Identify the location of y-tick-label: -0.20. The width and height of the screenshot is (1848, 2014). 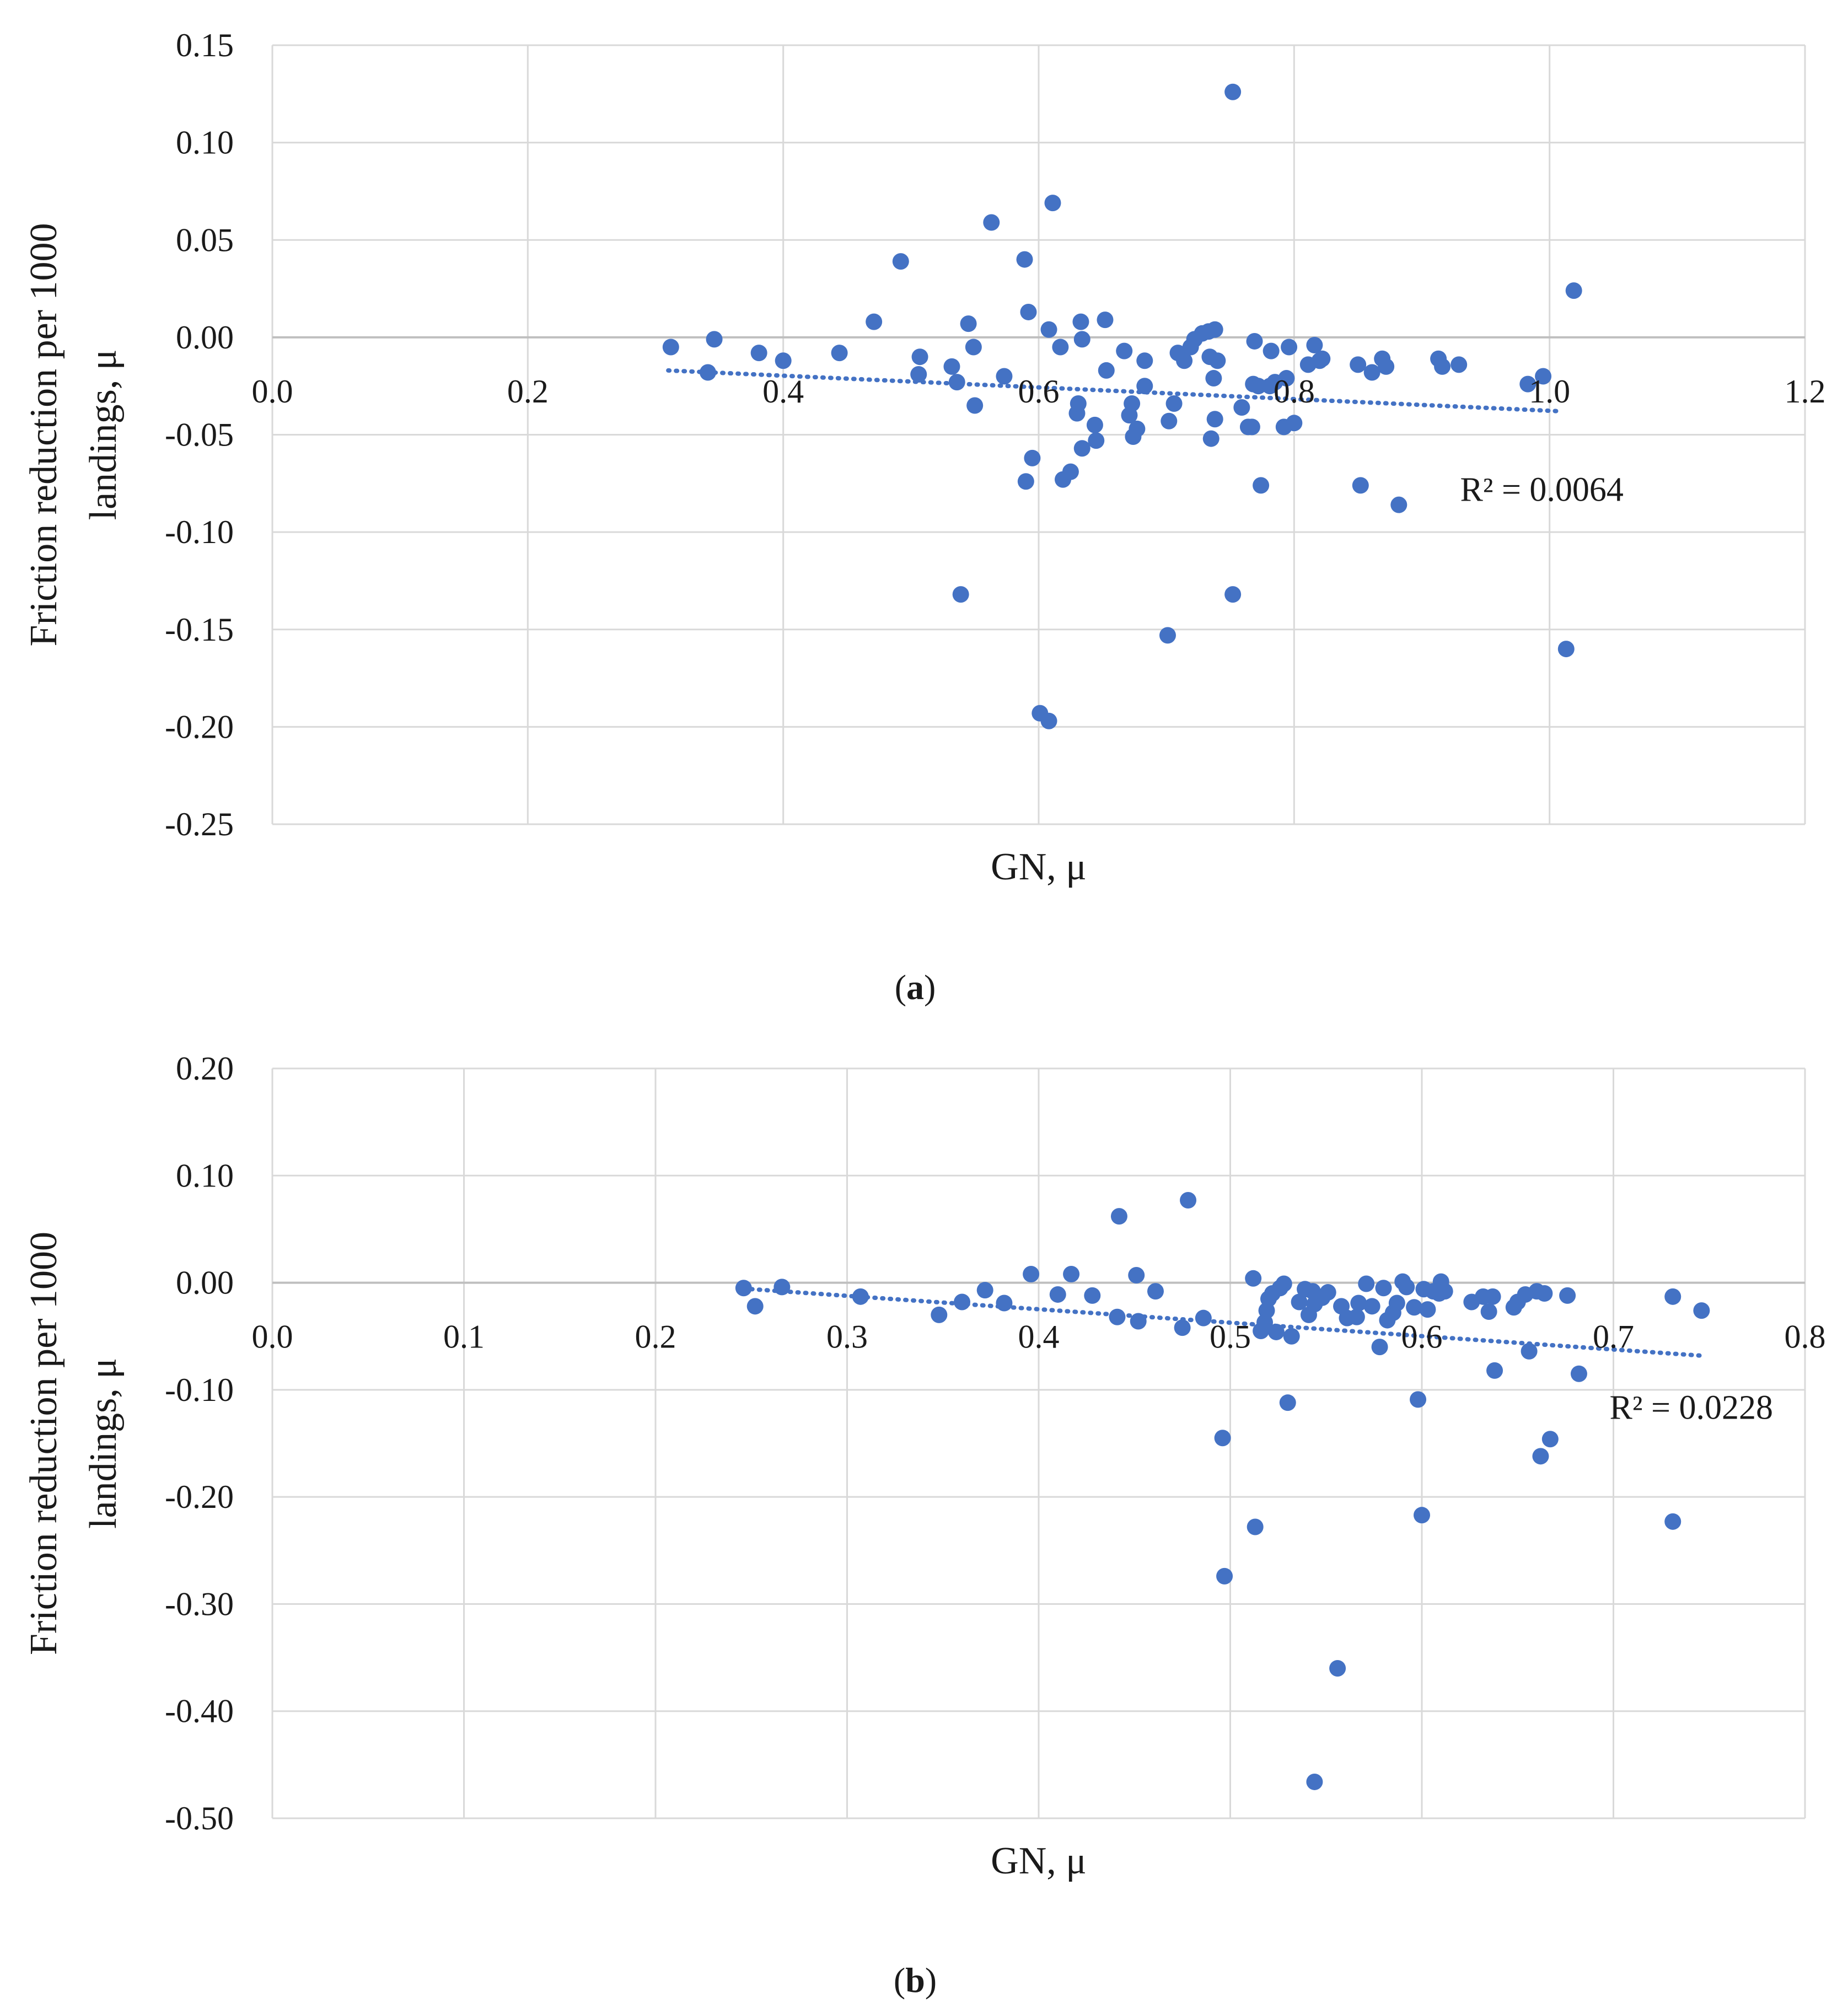
(199, 1497).